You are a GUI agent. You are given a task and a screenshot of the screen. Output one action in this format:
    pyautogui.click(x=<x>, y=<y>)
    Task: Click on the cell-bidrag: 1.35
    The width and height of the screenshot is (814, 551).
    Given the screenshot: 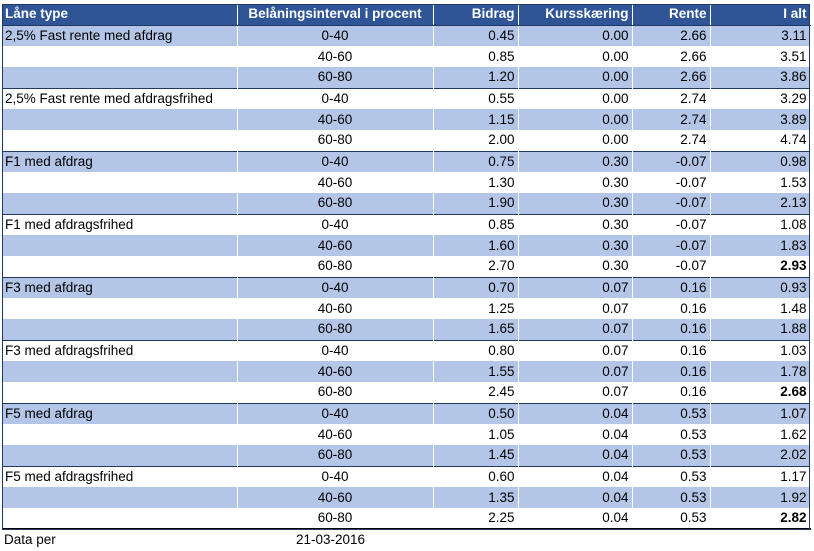 What is the action you would take?
    pyautogui.click(x=476, y=497)
    